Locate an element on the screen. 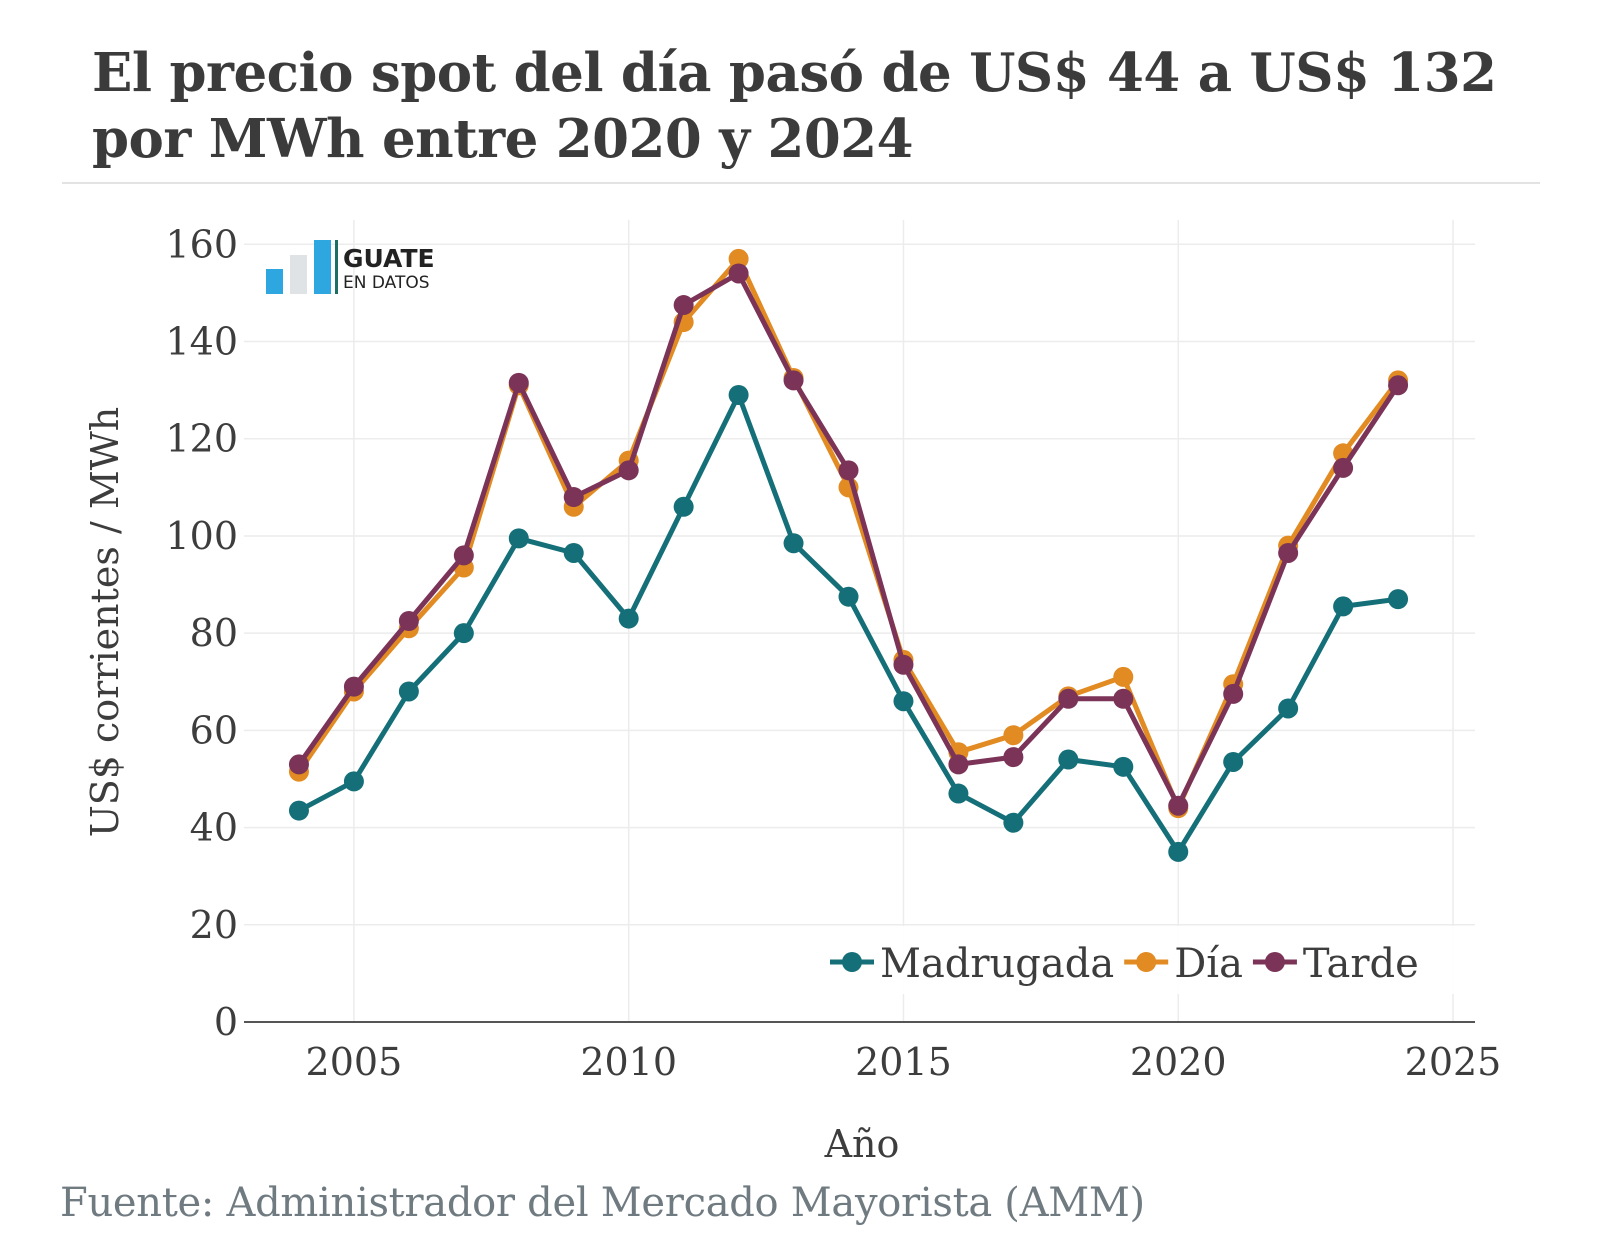 The width and height of the screenshot is (1600, 1244). x-tick-label: 2005 is located at coordinates (354, 1062).